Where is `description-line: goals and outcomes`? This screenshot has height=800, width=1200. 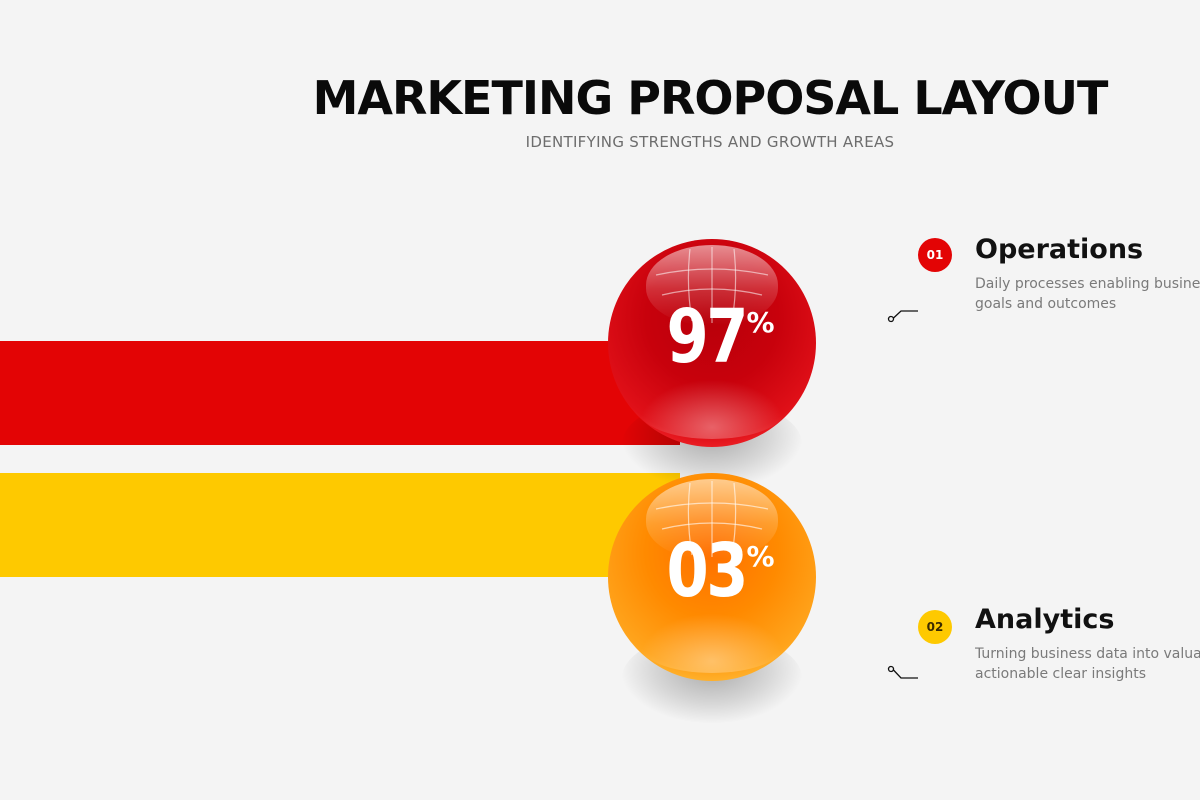
description-line: goals and outcomes is located at coordinates (1046, 304).